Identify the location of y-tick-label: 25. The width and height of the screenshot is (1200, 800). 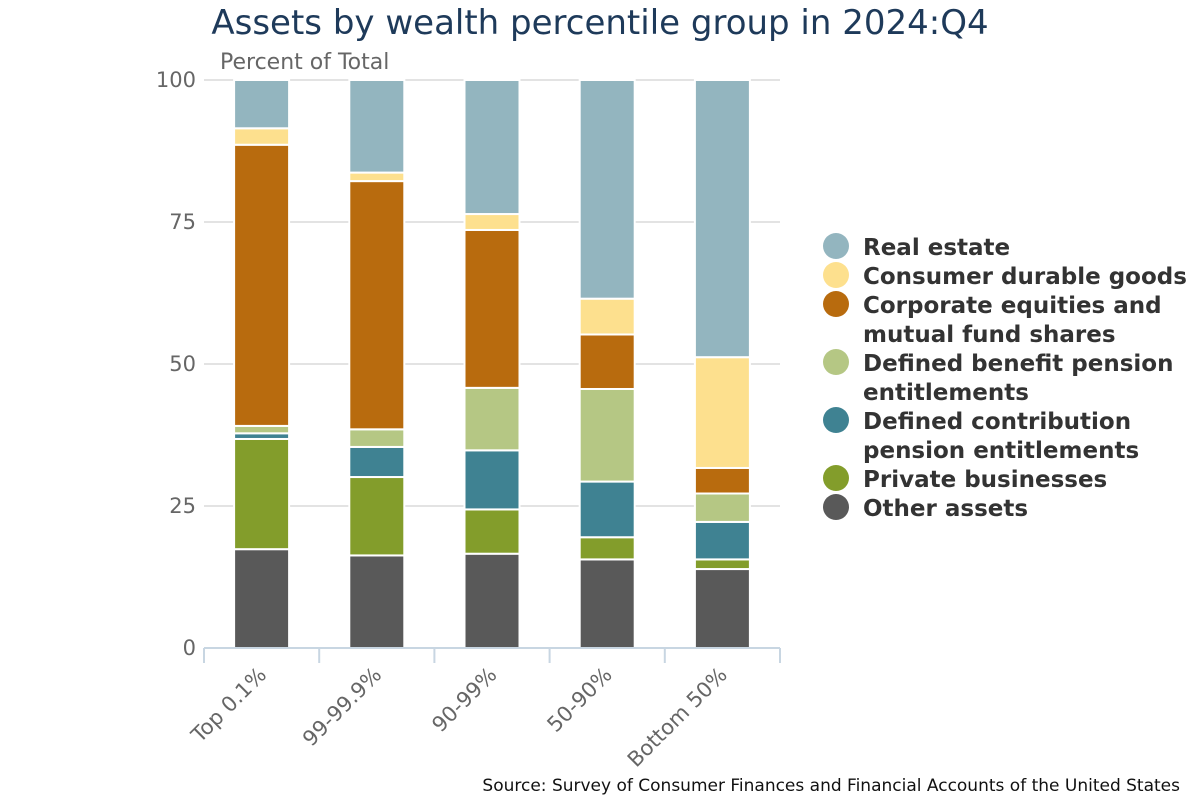
(182, 506).